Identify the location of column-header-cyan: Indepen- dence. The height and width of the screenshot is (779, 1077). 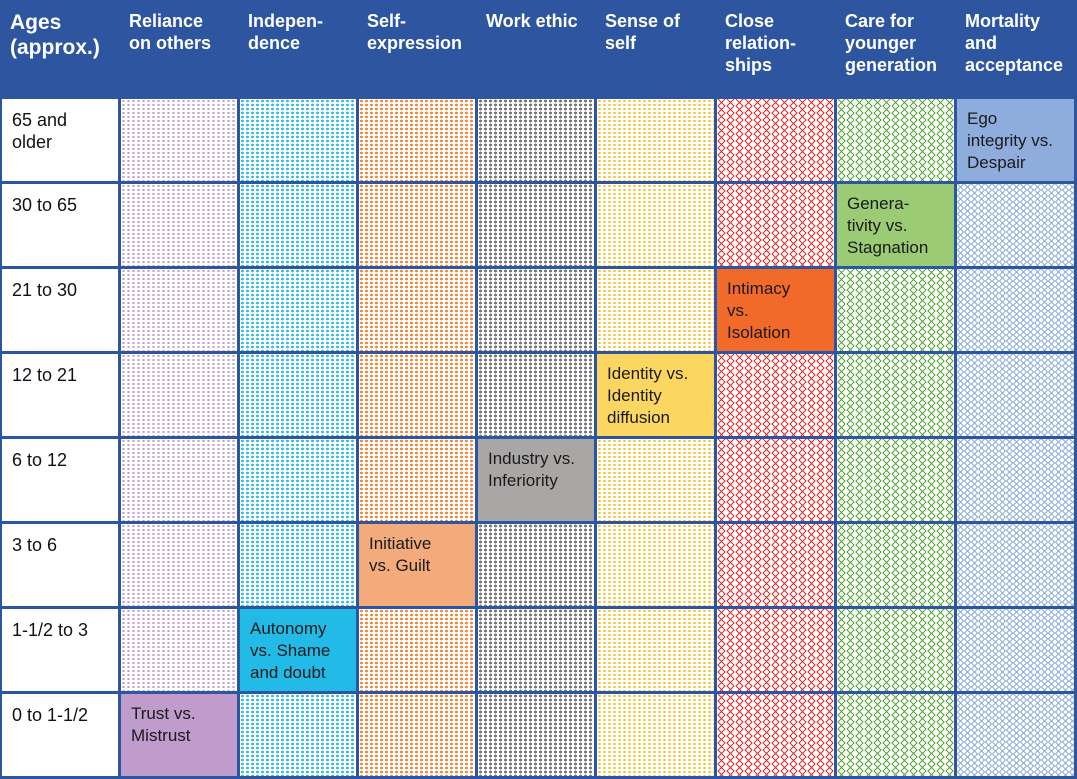
(299, 48).